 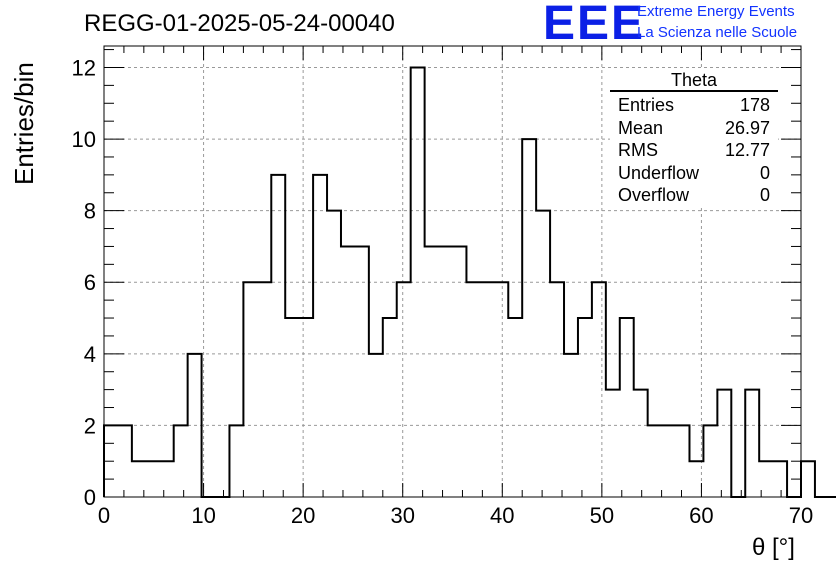 I want to click on stats-row: Overflow 0, so click(x=694, y=195).